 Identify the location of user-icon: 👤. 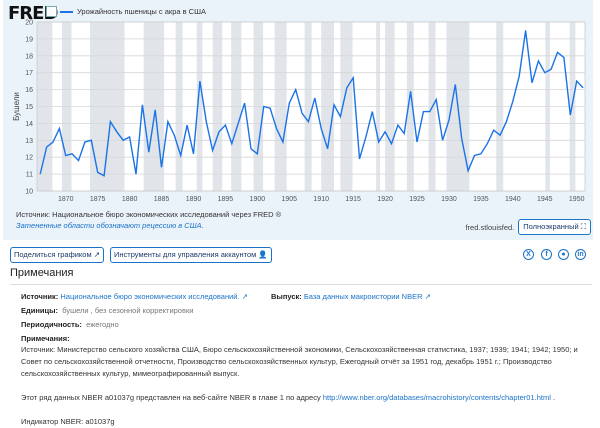
(262, 254).